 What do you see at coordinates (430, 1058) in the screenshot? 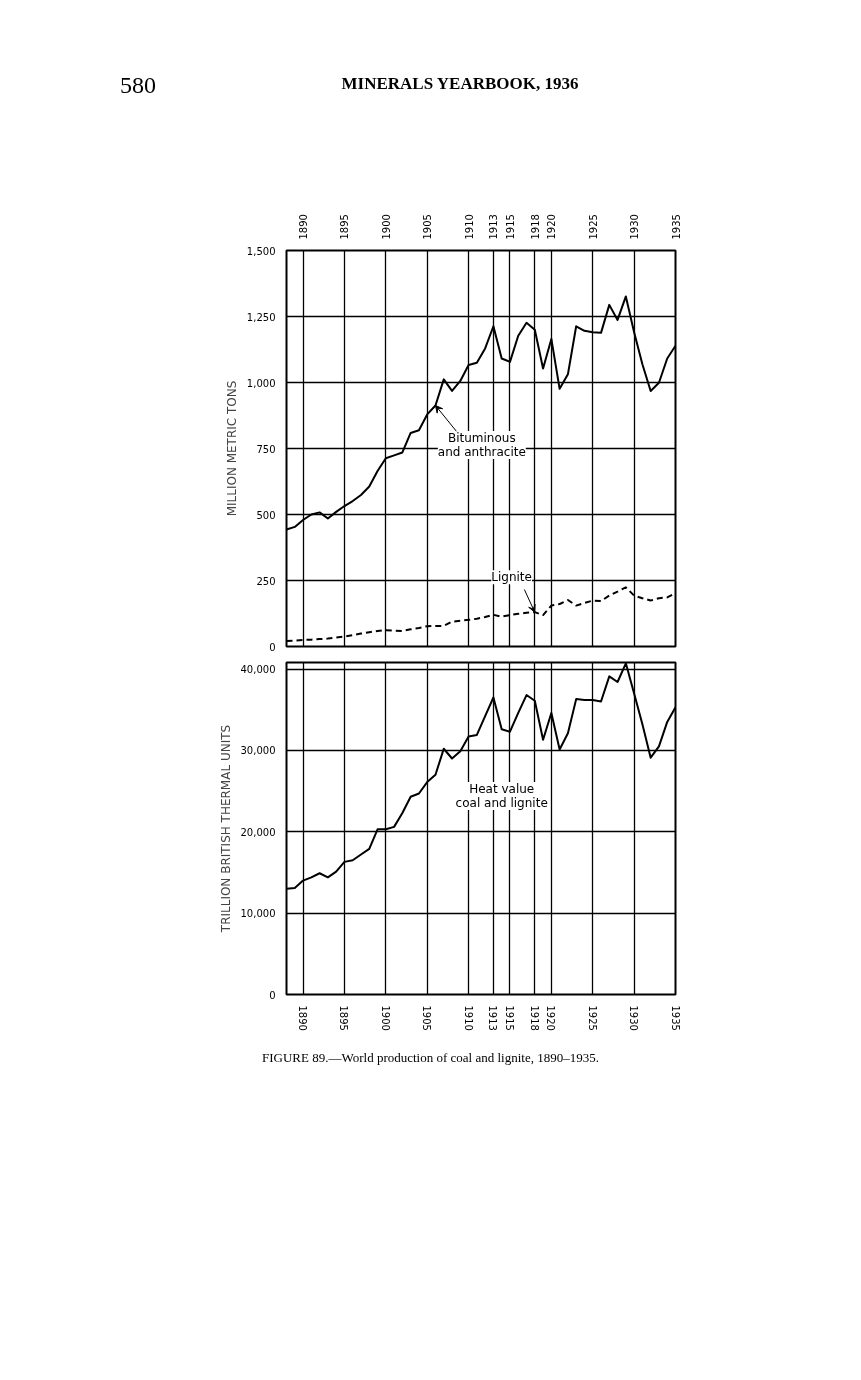
I see `text: FIGURE 89.—World production of coal and lignite, 1890–1935.` at bounding box center [430, 1058].